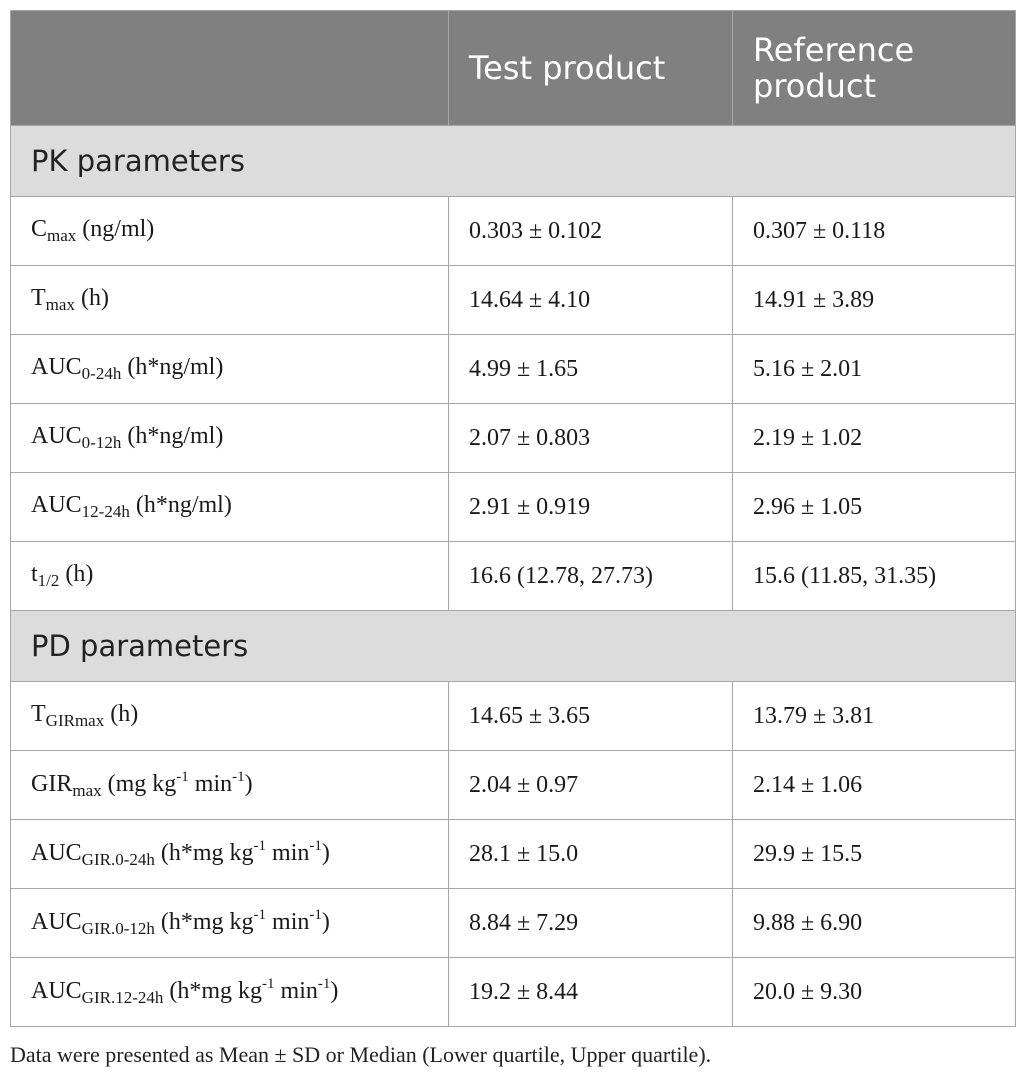  I want to click on parameter-cell: Cmax (ng/ml), so click(229, 231).